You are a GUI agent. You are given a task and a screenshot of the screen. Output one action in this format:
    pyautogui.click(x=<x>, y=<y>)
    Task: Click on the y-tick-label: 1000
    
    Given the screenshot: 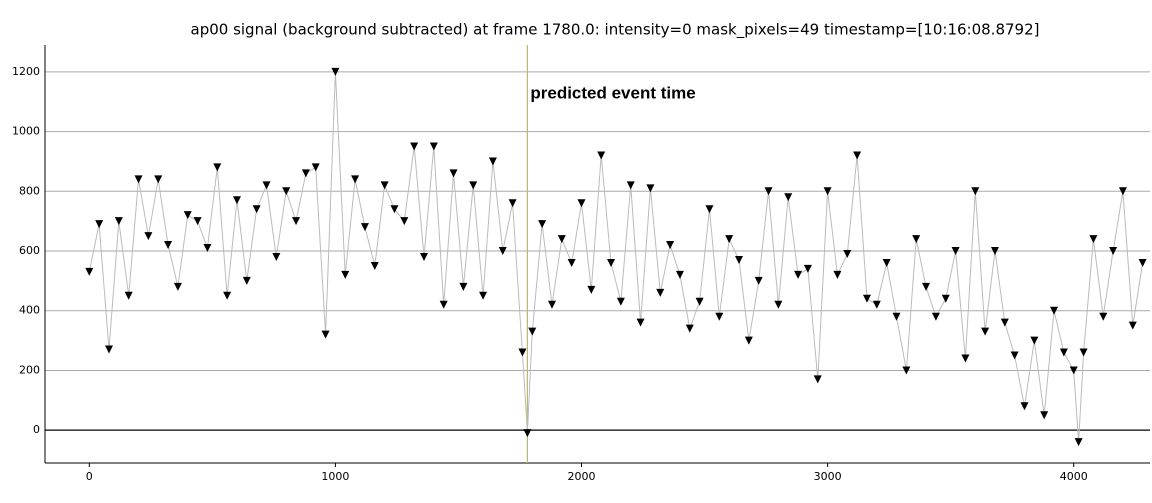 What is the action you would take?
    pyautogui.click(x=26, y=131)
    